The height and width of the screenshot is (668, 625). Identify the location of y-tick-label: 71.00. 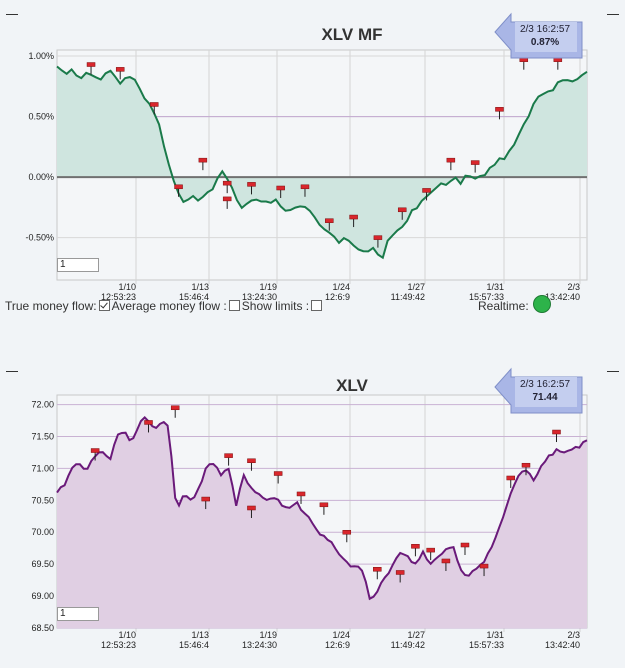
(42, 468).